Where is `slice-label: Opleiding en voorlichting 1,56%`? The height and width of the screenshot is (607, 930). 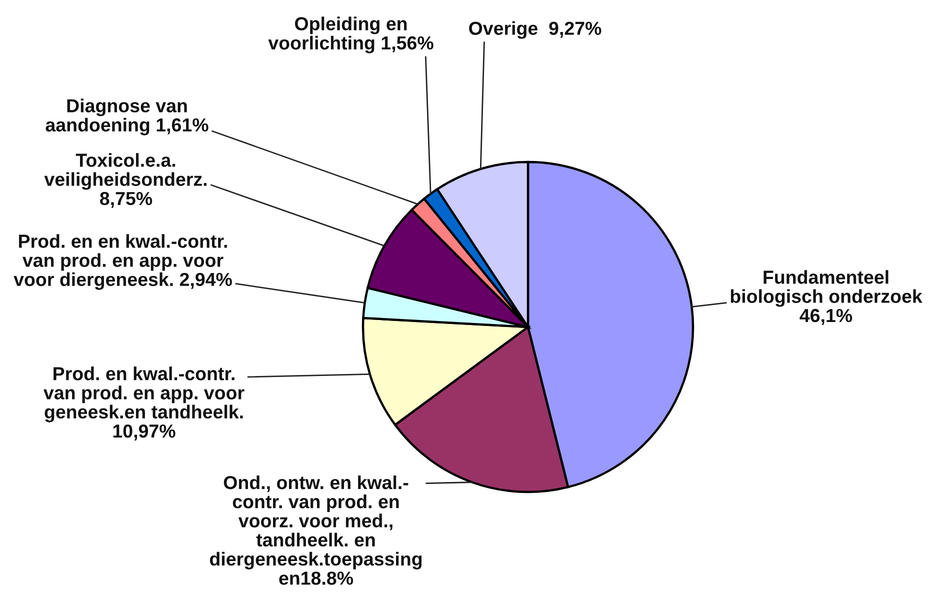
slice-label: Opleiding en voorlichting 1,56% is located at coordinates (351, 35).